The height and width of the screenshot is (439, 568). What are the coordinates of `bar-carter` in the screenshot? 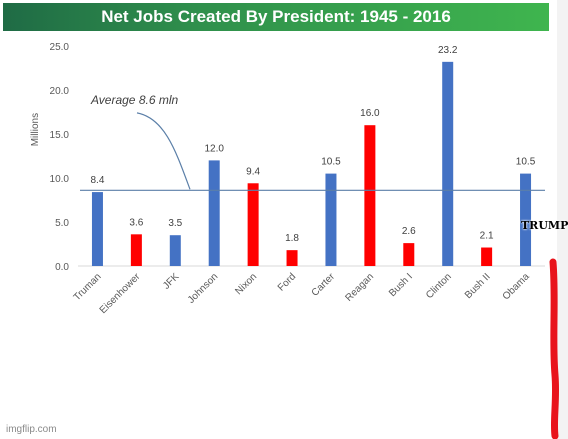 It's located at (331, 219).